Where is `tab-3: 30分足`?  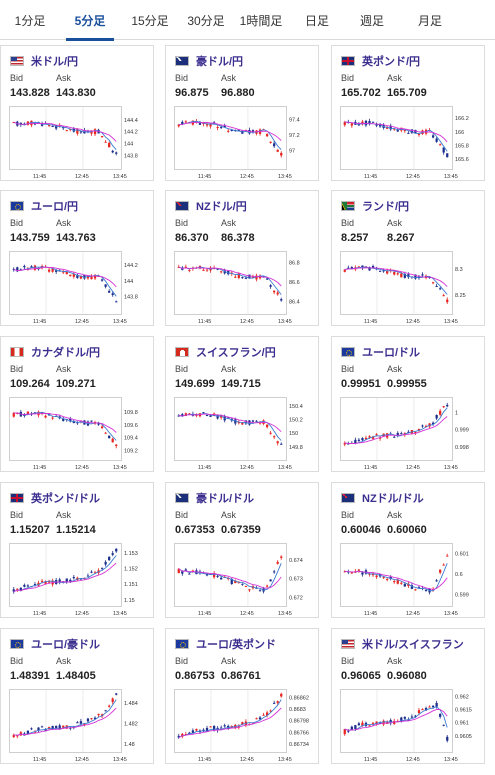
tab-3: 30分足 is located at coordinates (206, 21).